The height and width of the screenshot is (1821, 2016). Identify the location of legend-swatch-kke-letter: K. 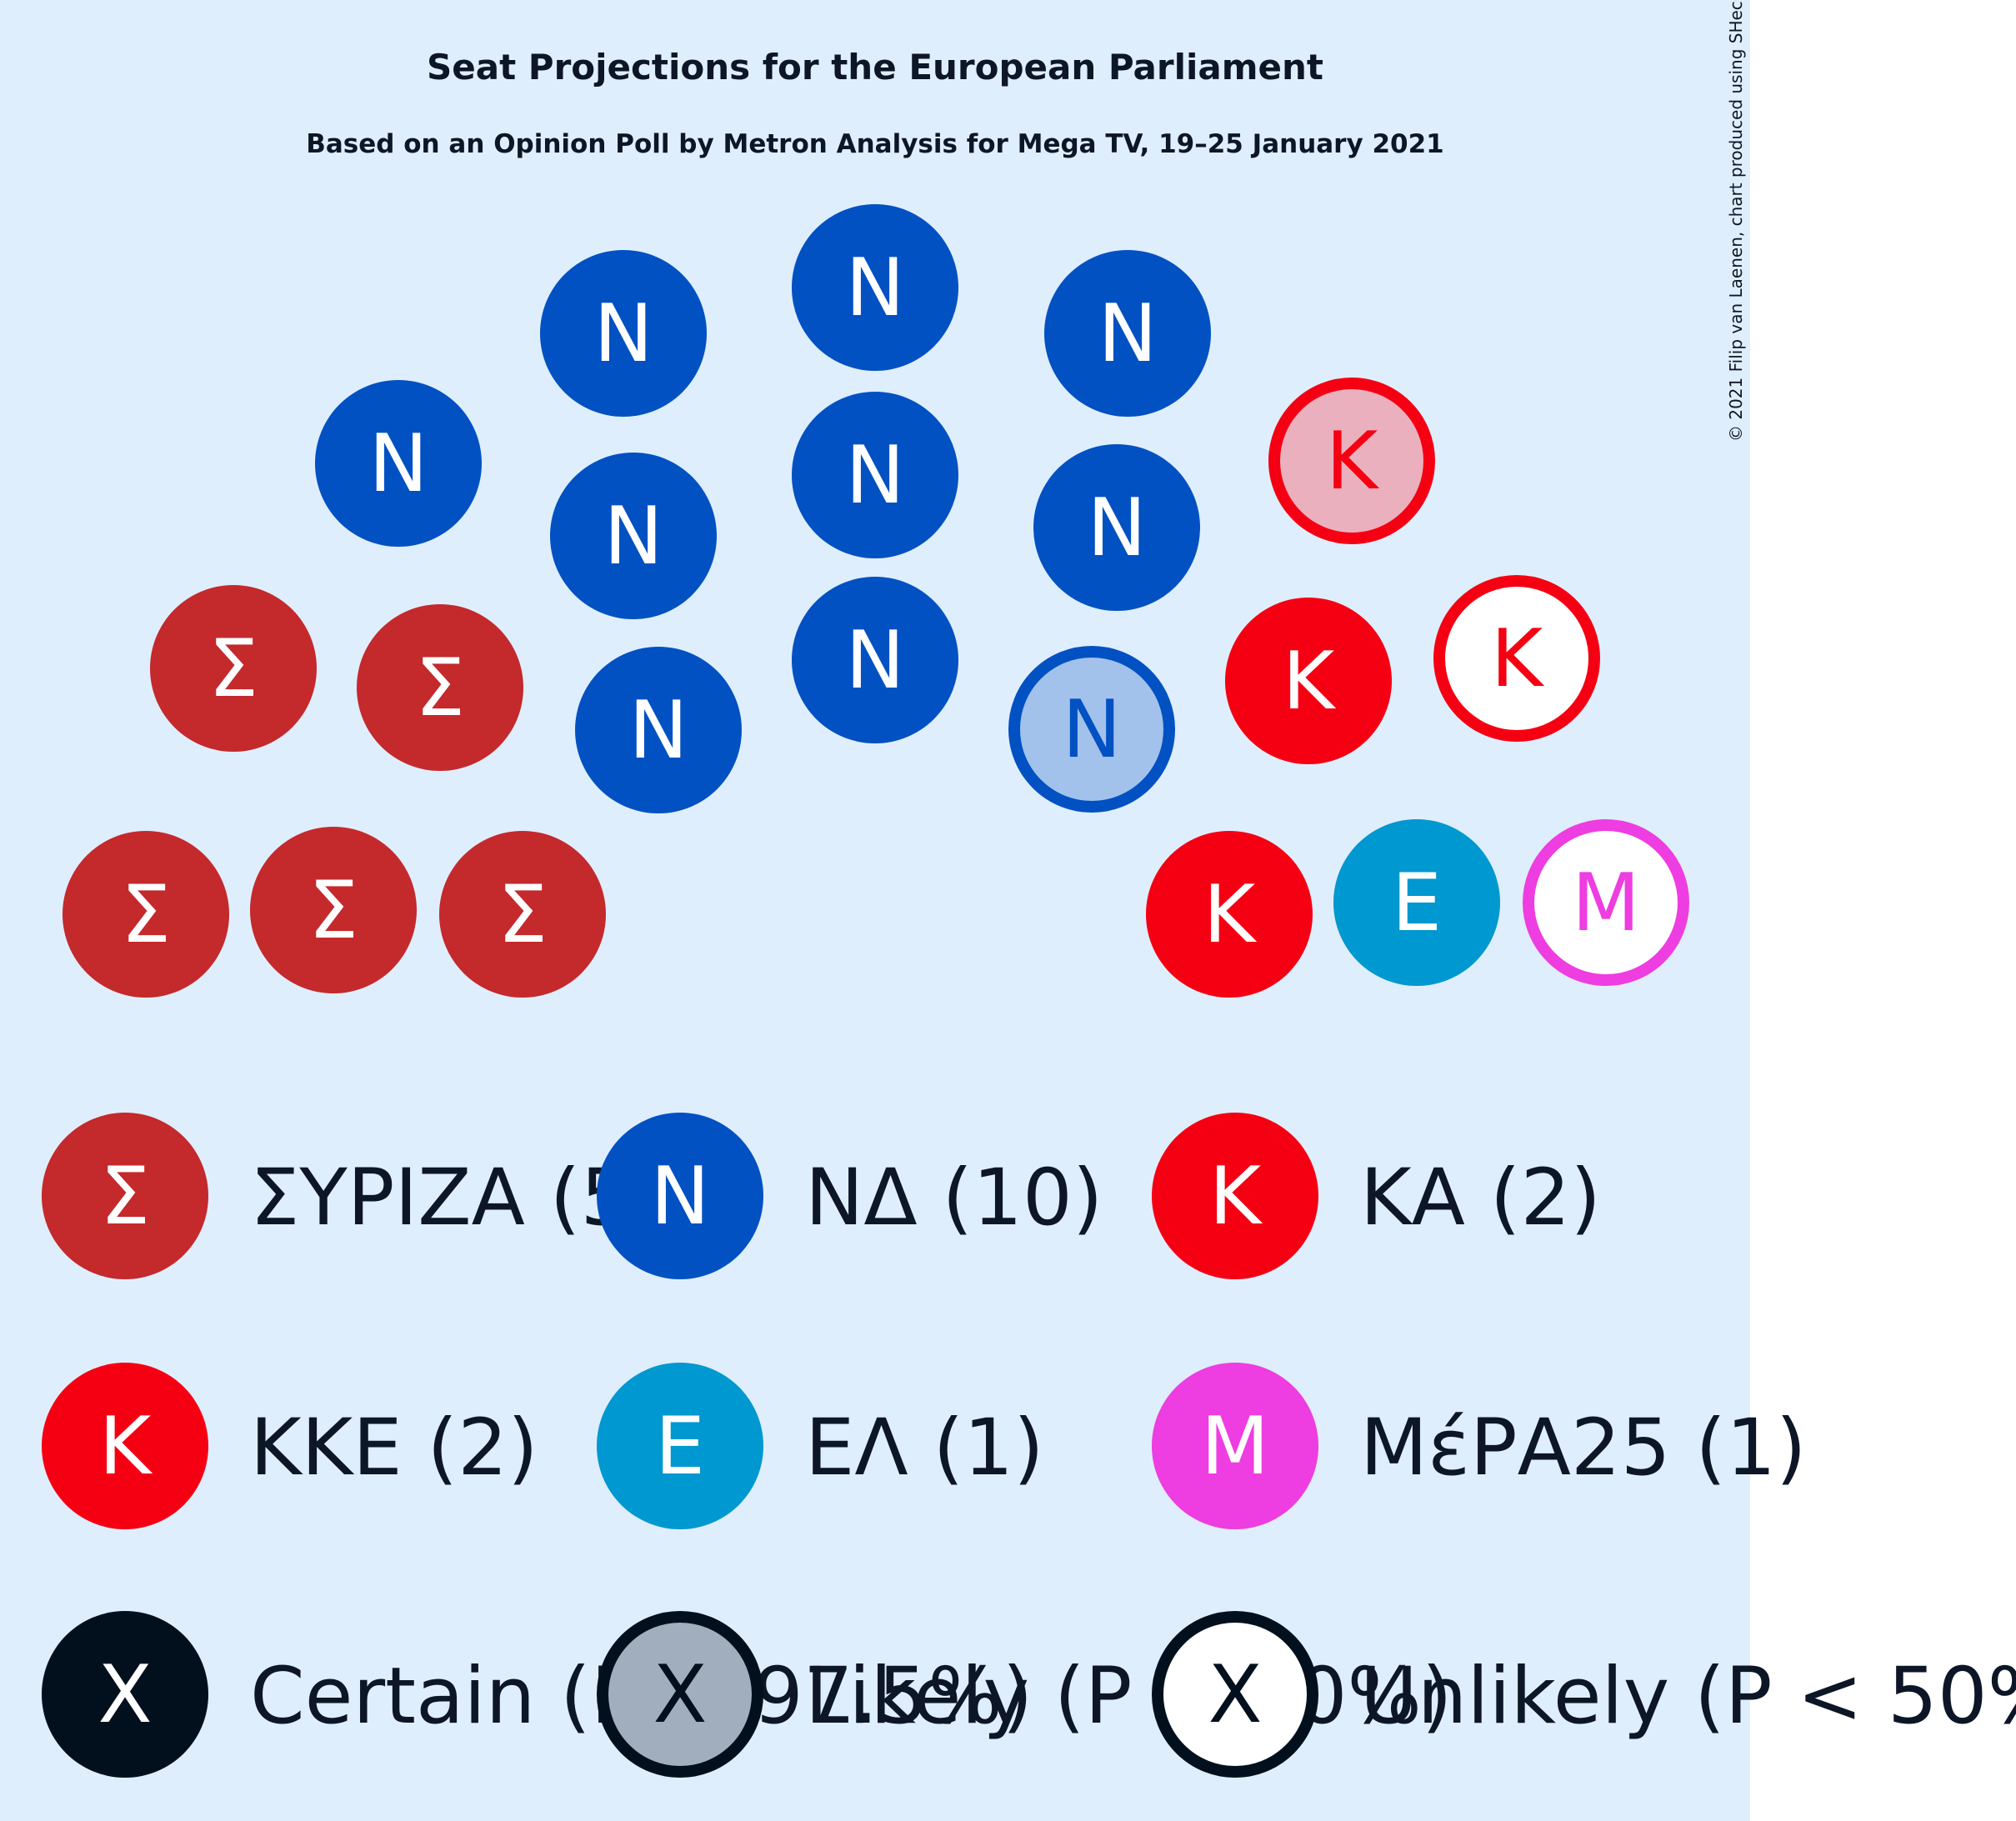
(126, 1447).